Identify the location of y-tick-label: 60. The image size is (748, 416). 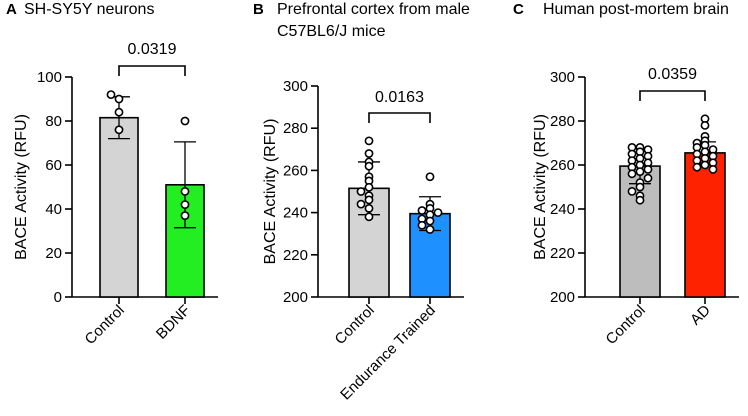
(53, 165).